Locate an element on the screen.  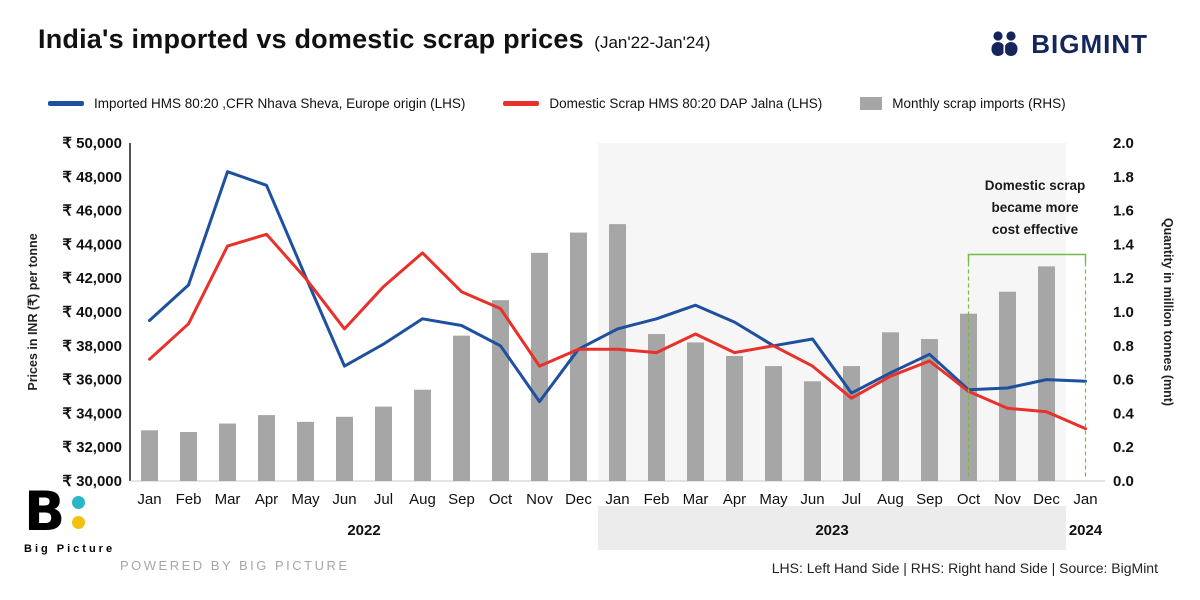
imported-line-swatch is located at coordinates (66, 103).